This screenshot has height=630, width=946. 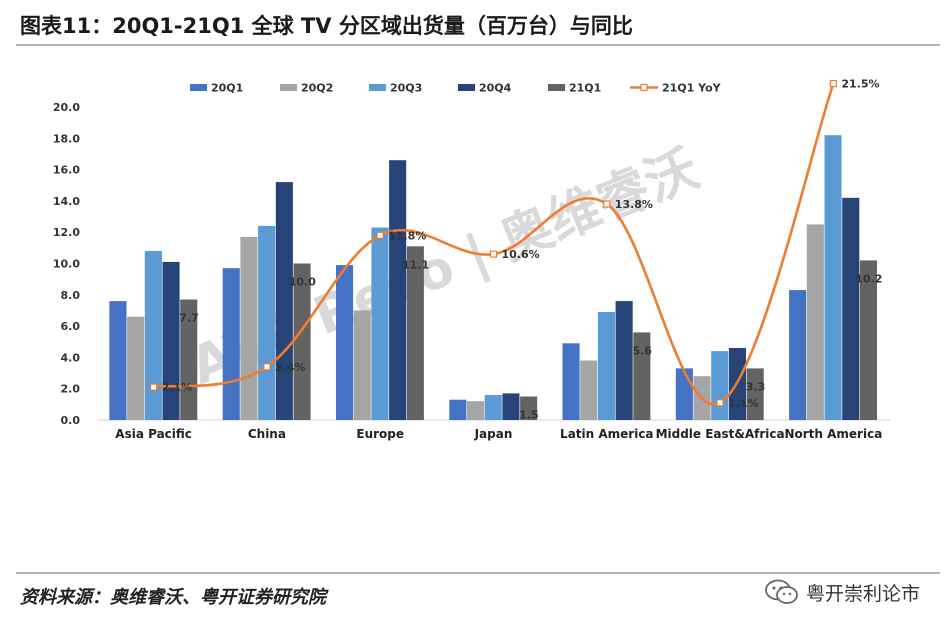 I want to click on bar-value-label: 7.7, so click(x=189, y=318).